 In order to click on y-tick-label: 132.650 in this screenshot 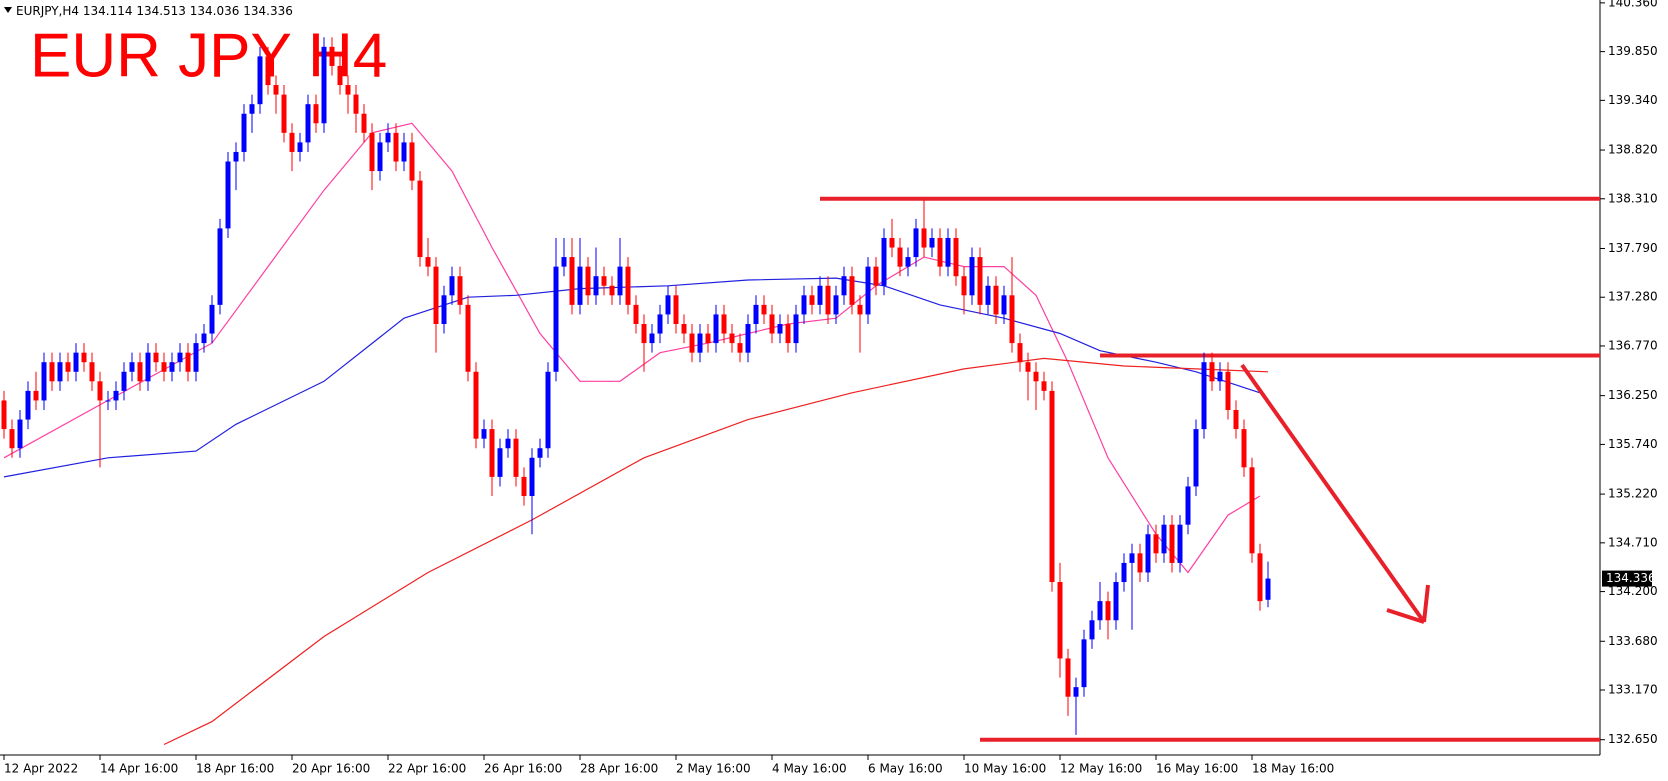, I will do `click(1633, 739)`.